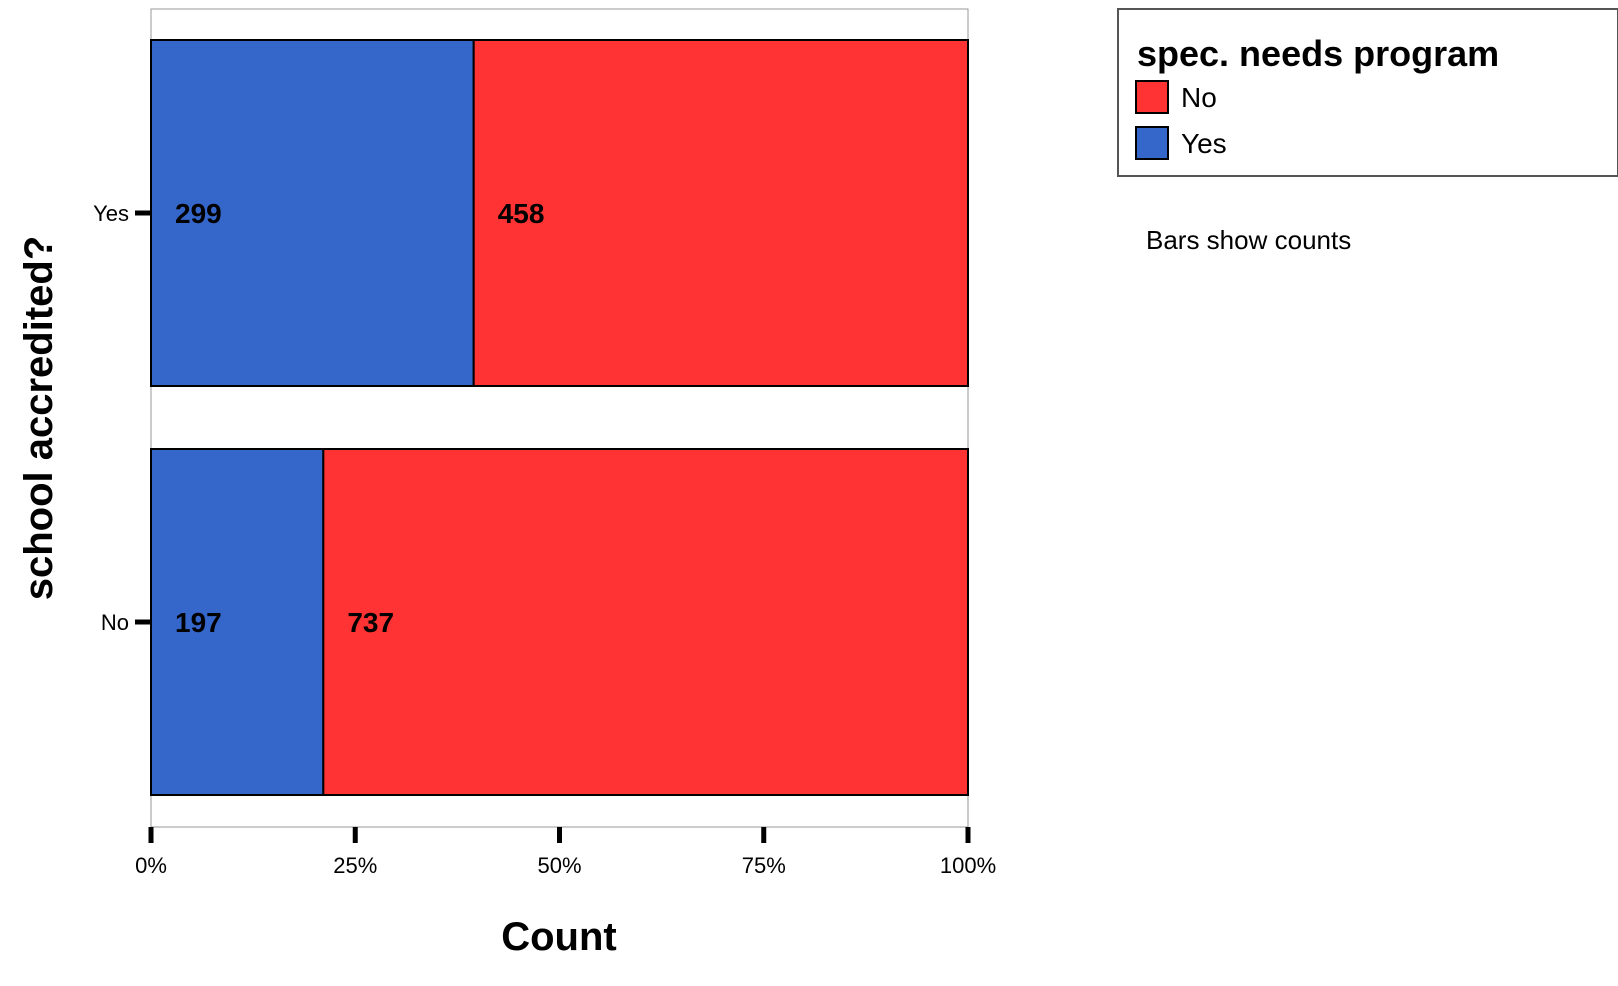 The height and width of the screenshot is (986, 1618). I want to click on bar-yes-no, so click(720, 213).